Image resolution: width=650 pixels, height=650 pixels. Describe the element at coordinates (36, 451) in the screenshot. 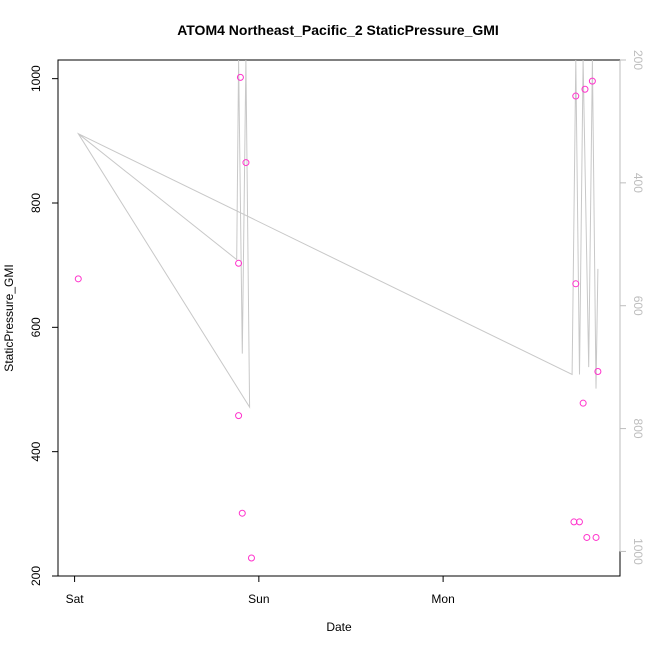

I see `y-tick-label: 400` at that location.